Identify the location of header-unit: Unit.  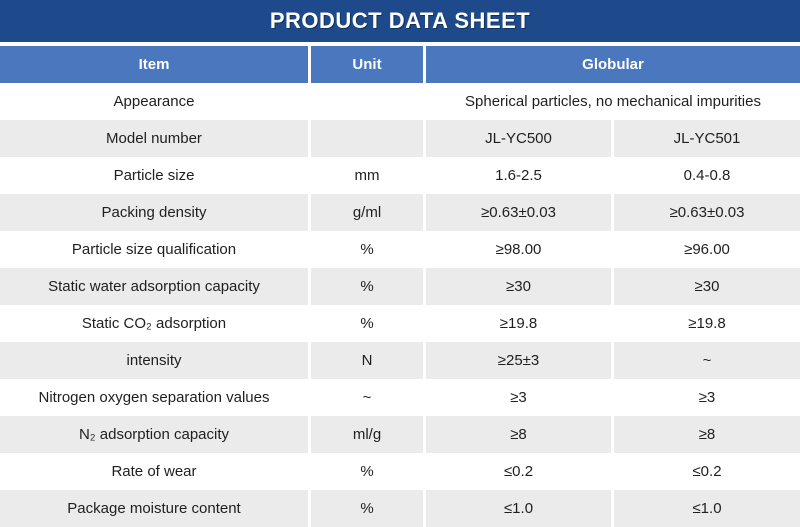
(367, 64).